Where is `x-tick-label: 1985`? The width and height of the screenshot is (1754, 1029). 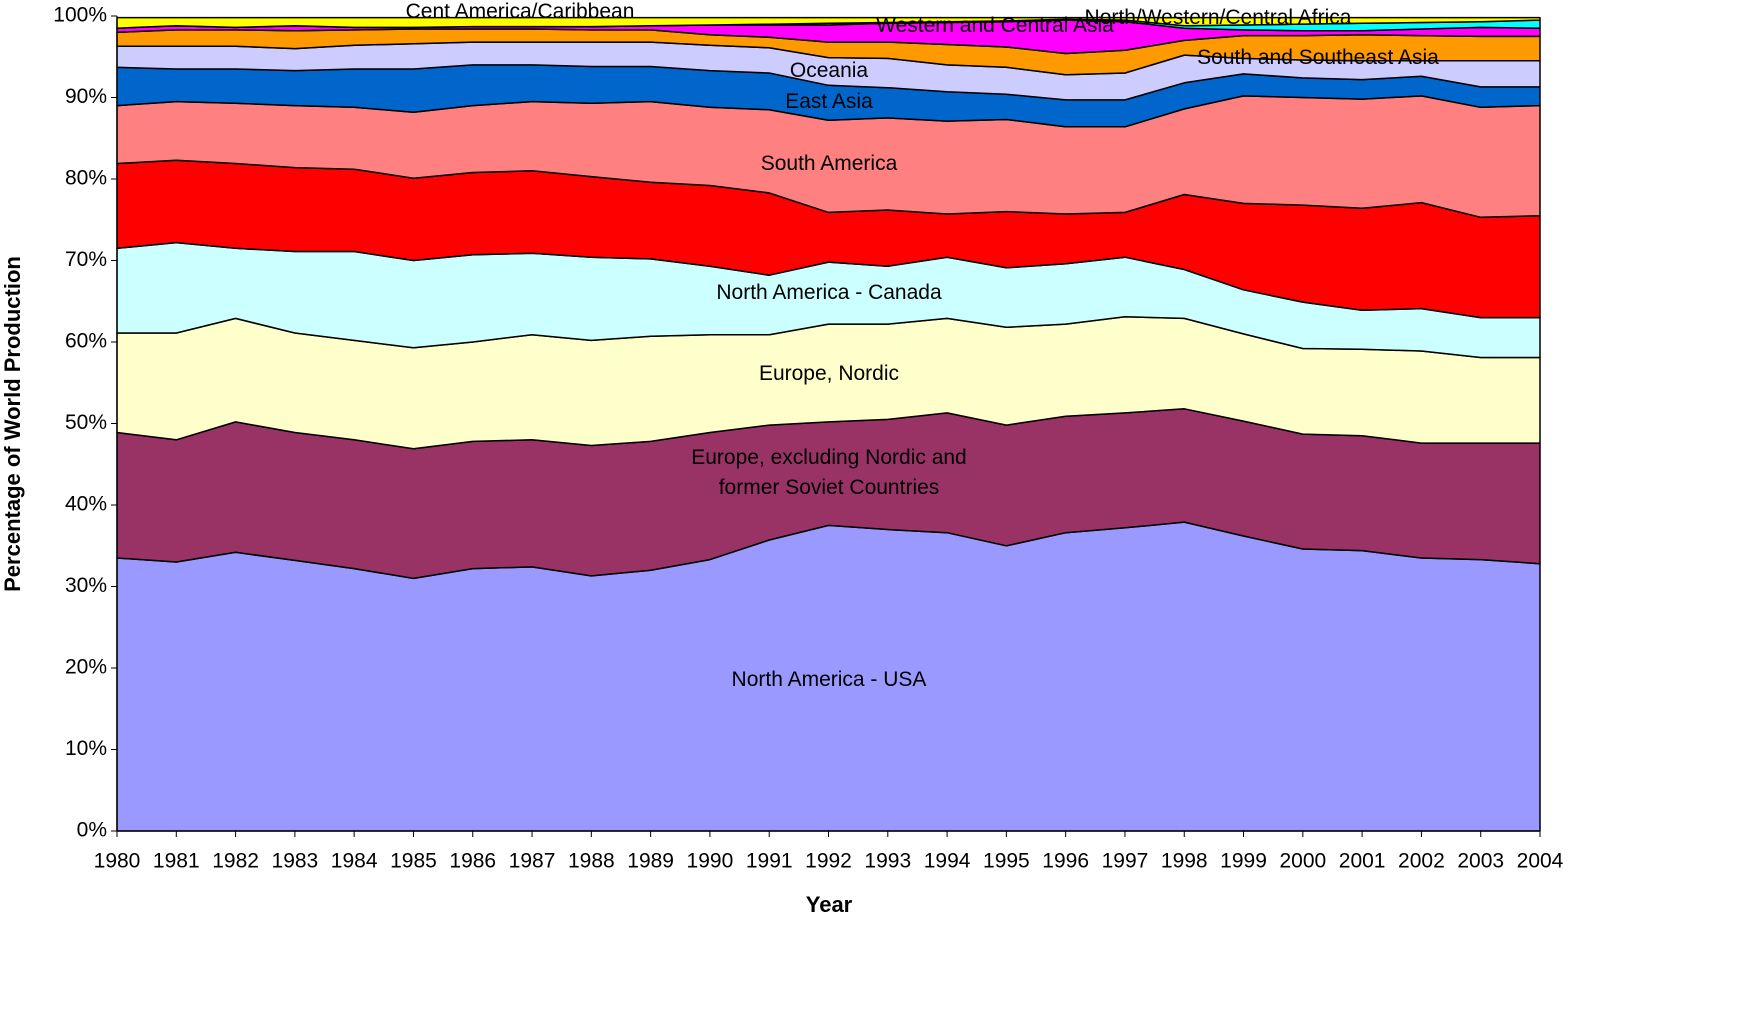
x-tick-label: 1985 is located at coordinates (413, 861).